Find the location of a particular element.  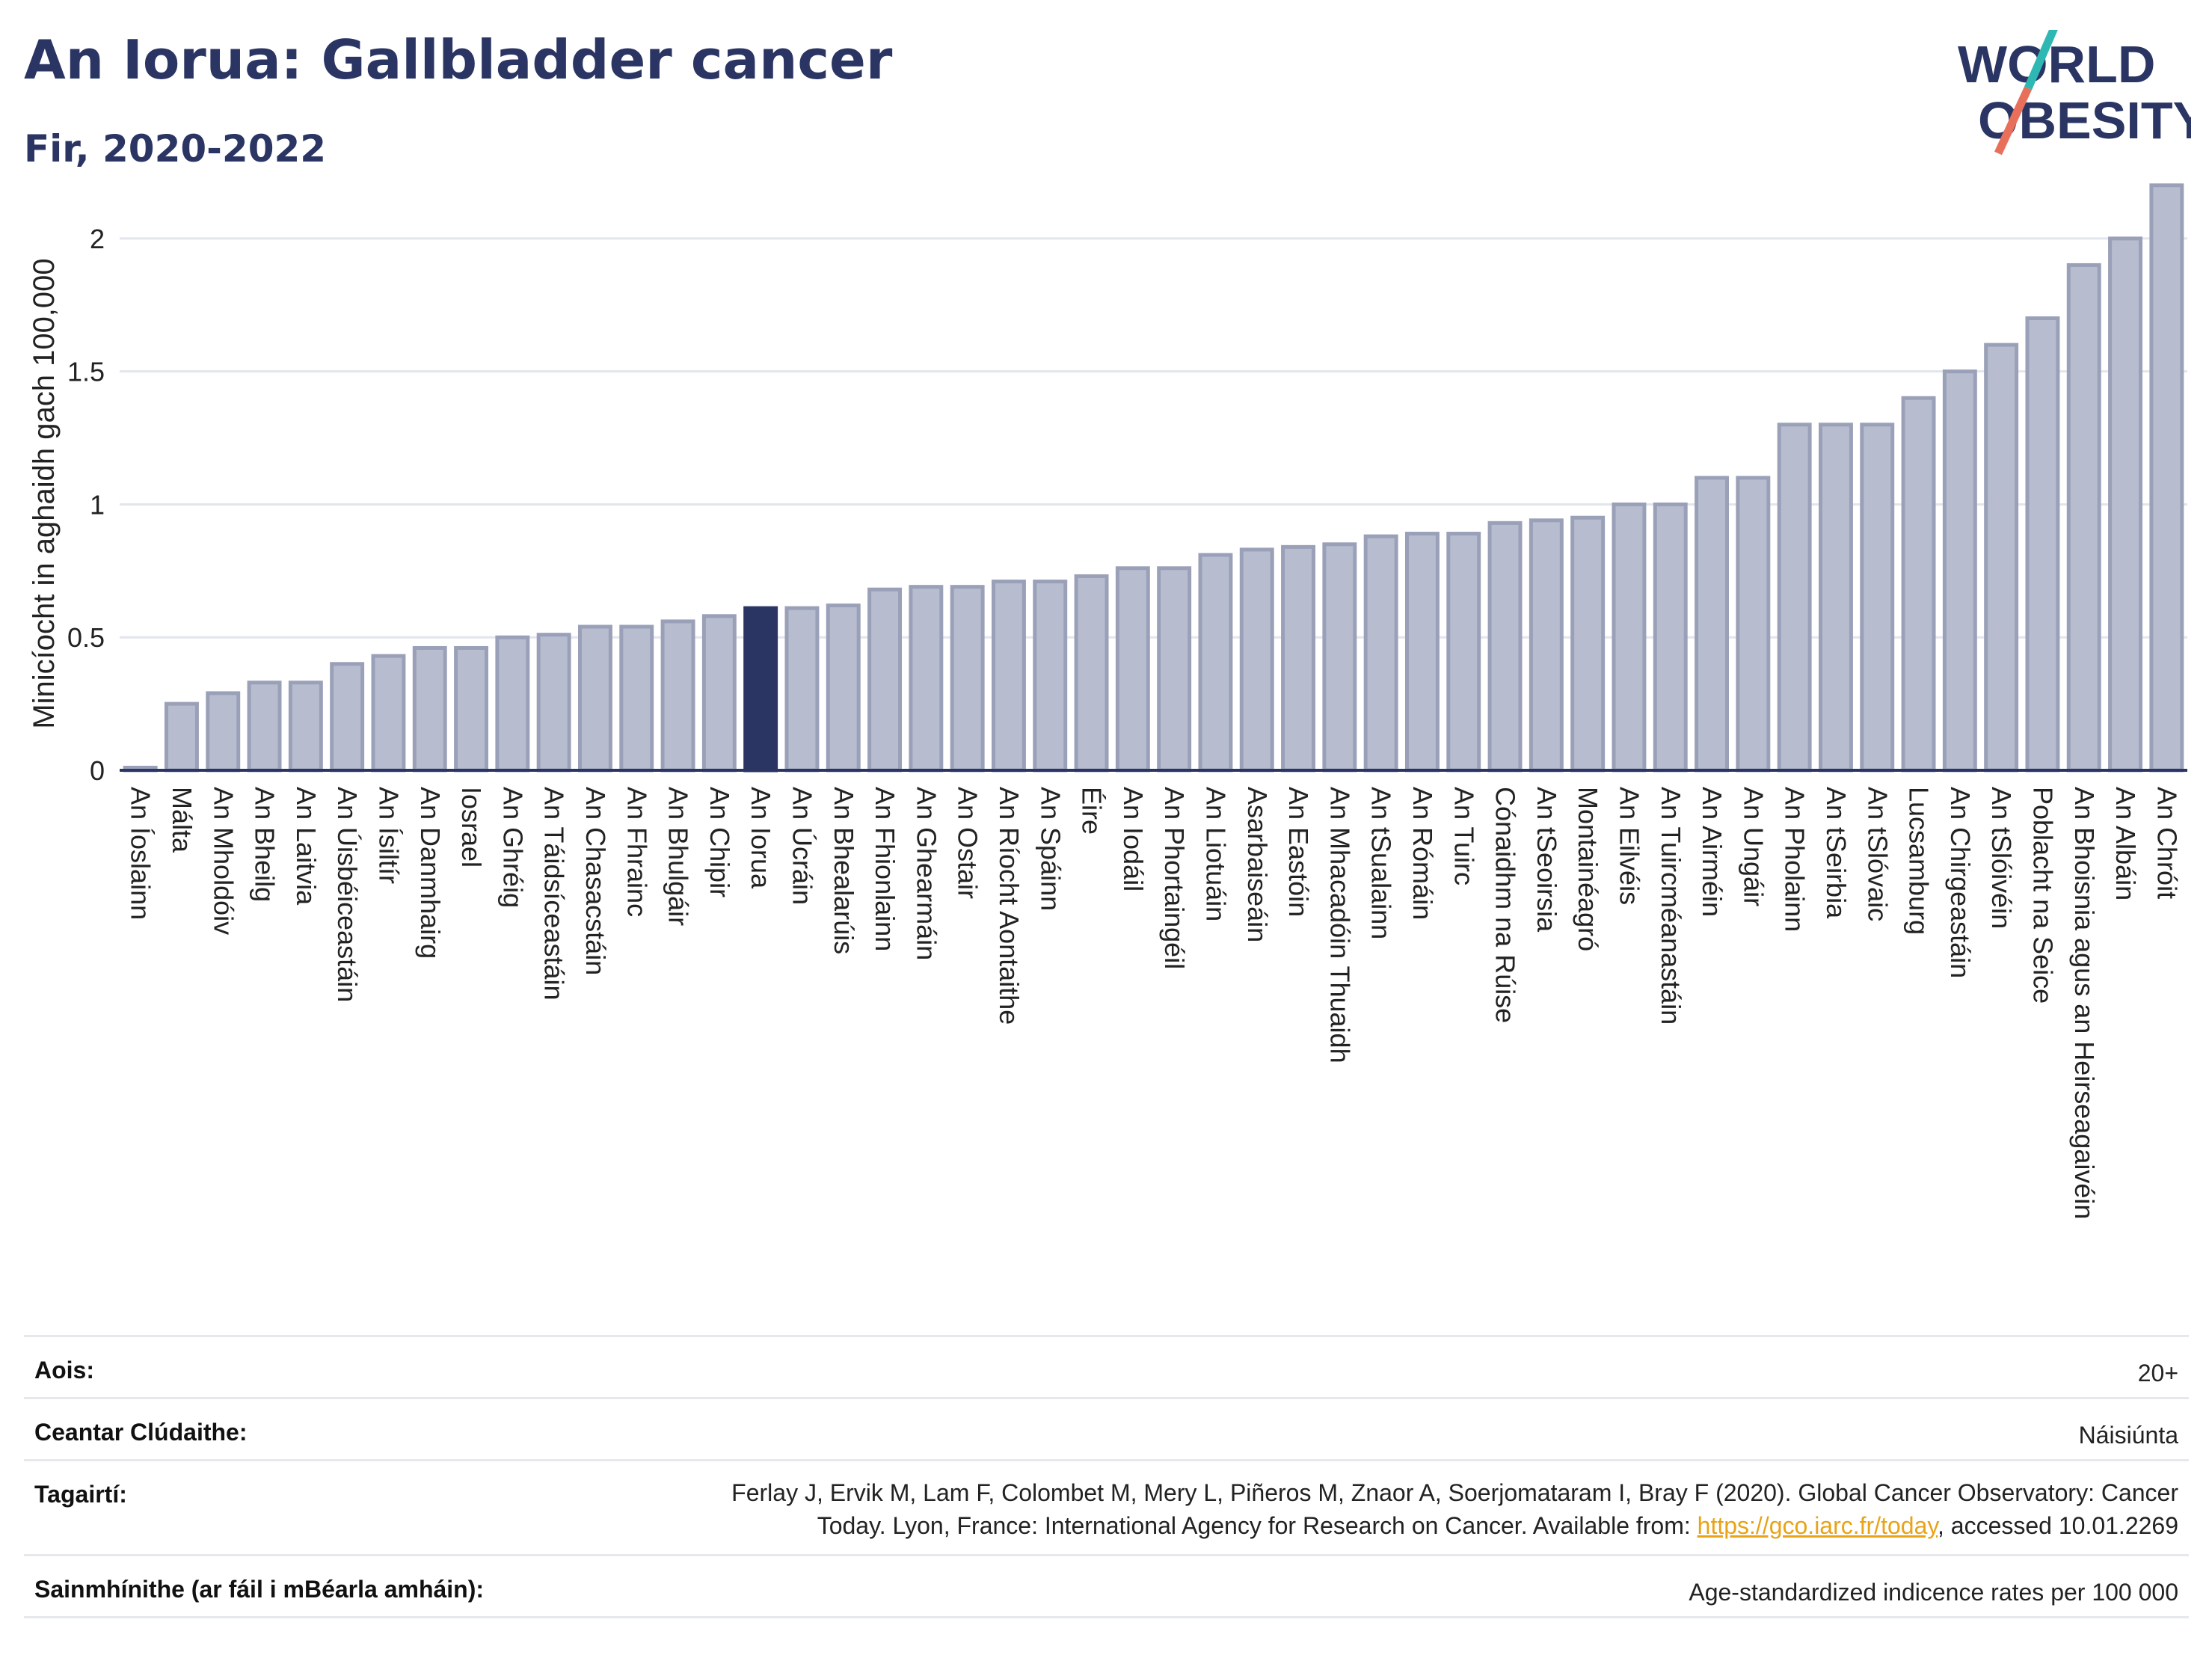

x-tick-label: An Rómáin is located at coordinates (1422, 853).